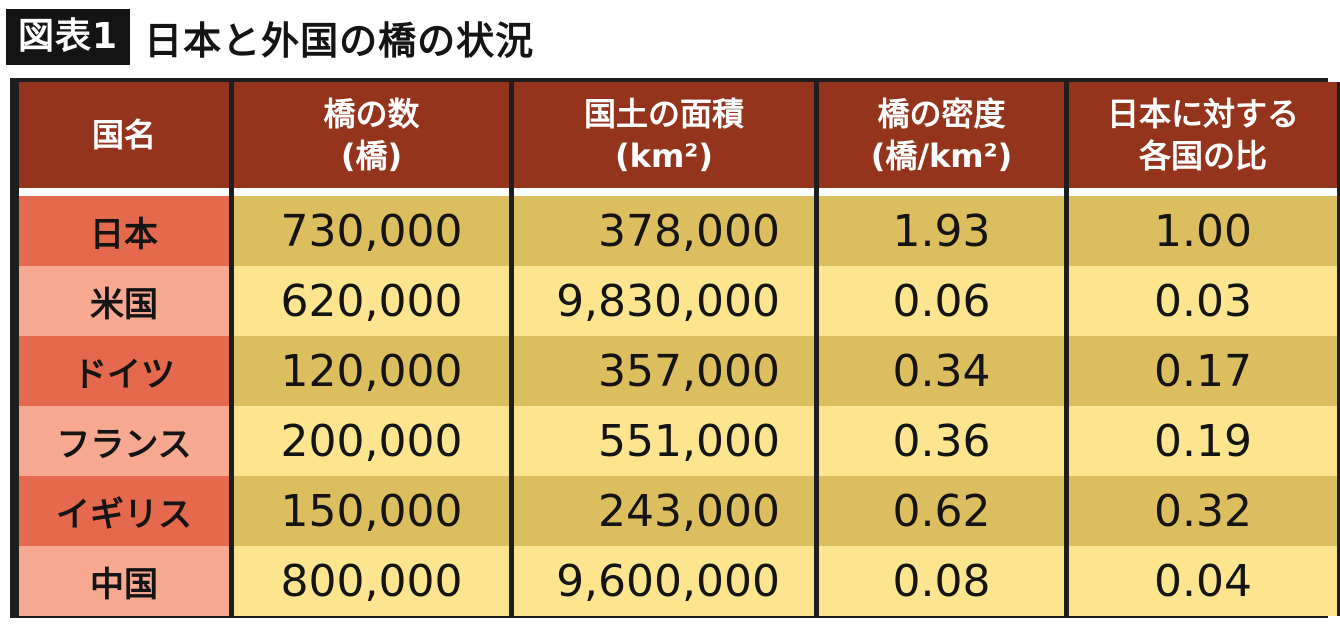  I want to click on header-ratio-line-2: 各国の比, so click(1202, 156).